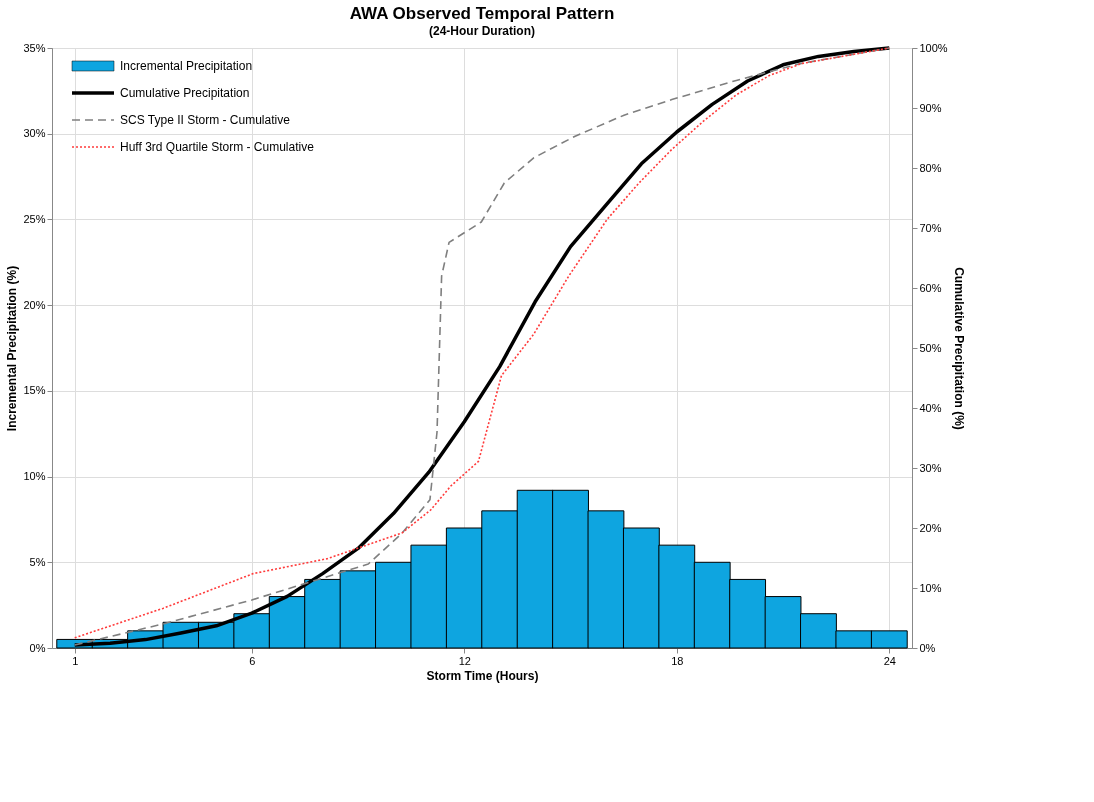  What do you see at coordinates (930, 467) in the screenshot?
I see `y2-tick-label: 30%` at bounding box center [930, 467].